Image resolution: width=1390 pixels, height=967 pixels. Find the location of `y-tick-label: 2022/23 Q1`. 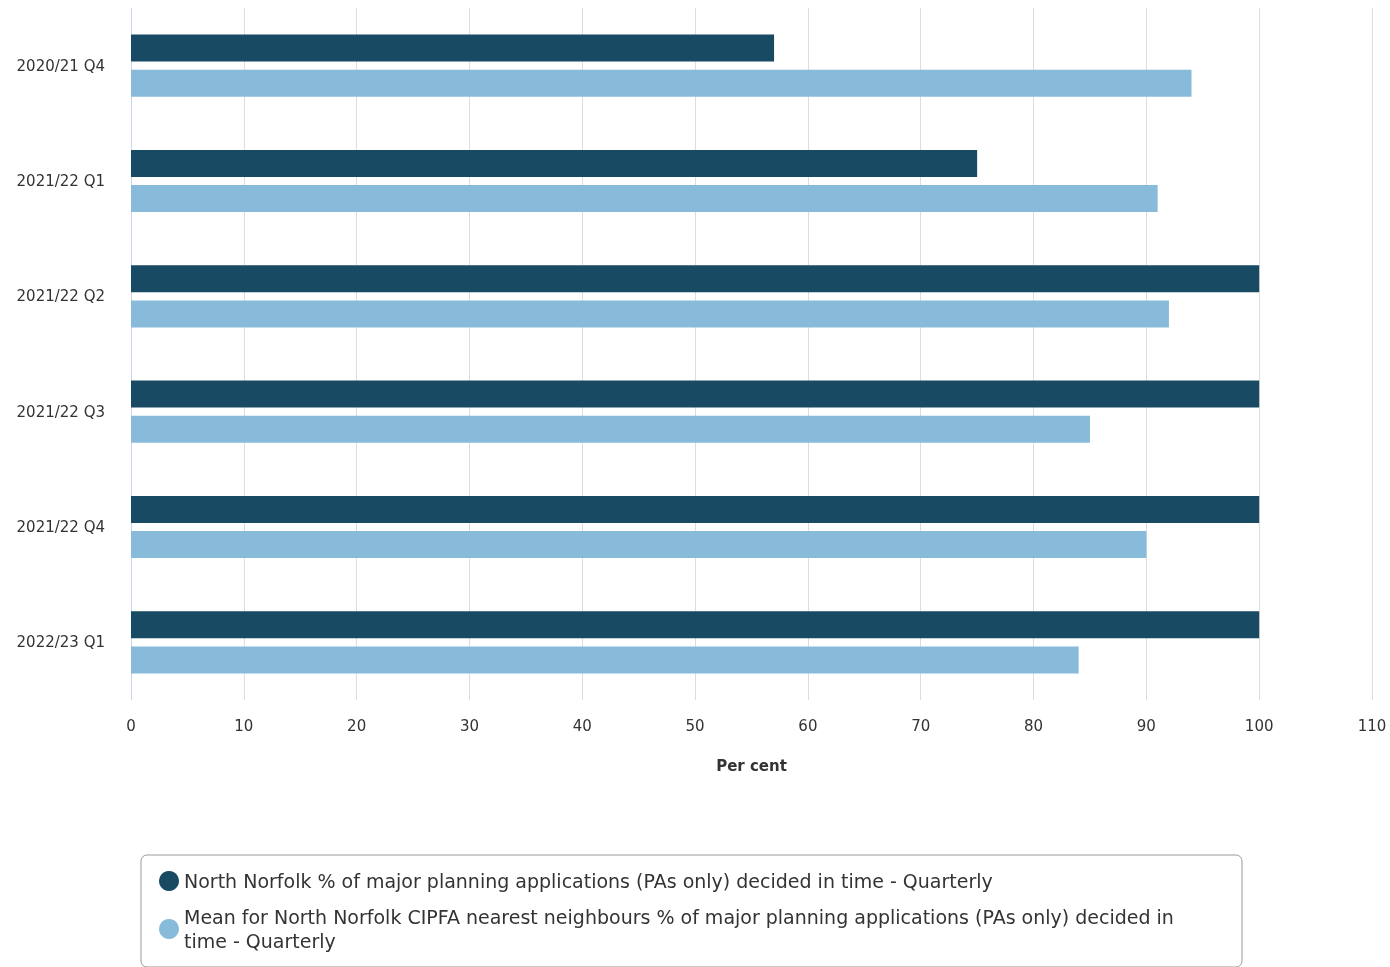

y-tick-label: 2022/23 Q1 is located at coordinates (60, 642).